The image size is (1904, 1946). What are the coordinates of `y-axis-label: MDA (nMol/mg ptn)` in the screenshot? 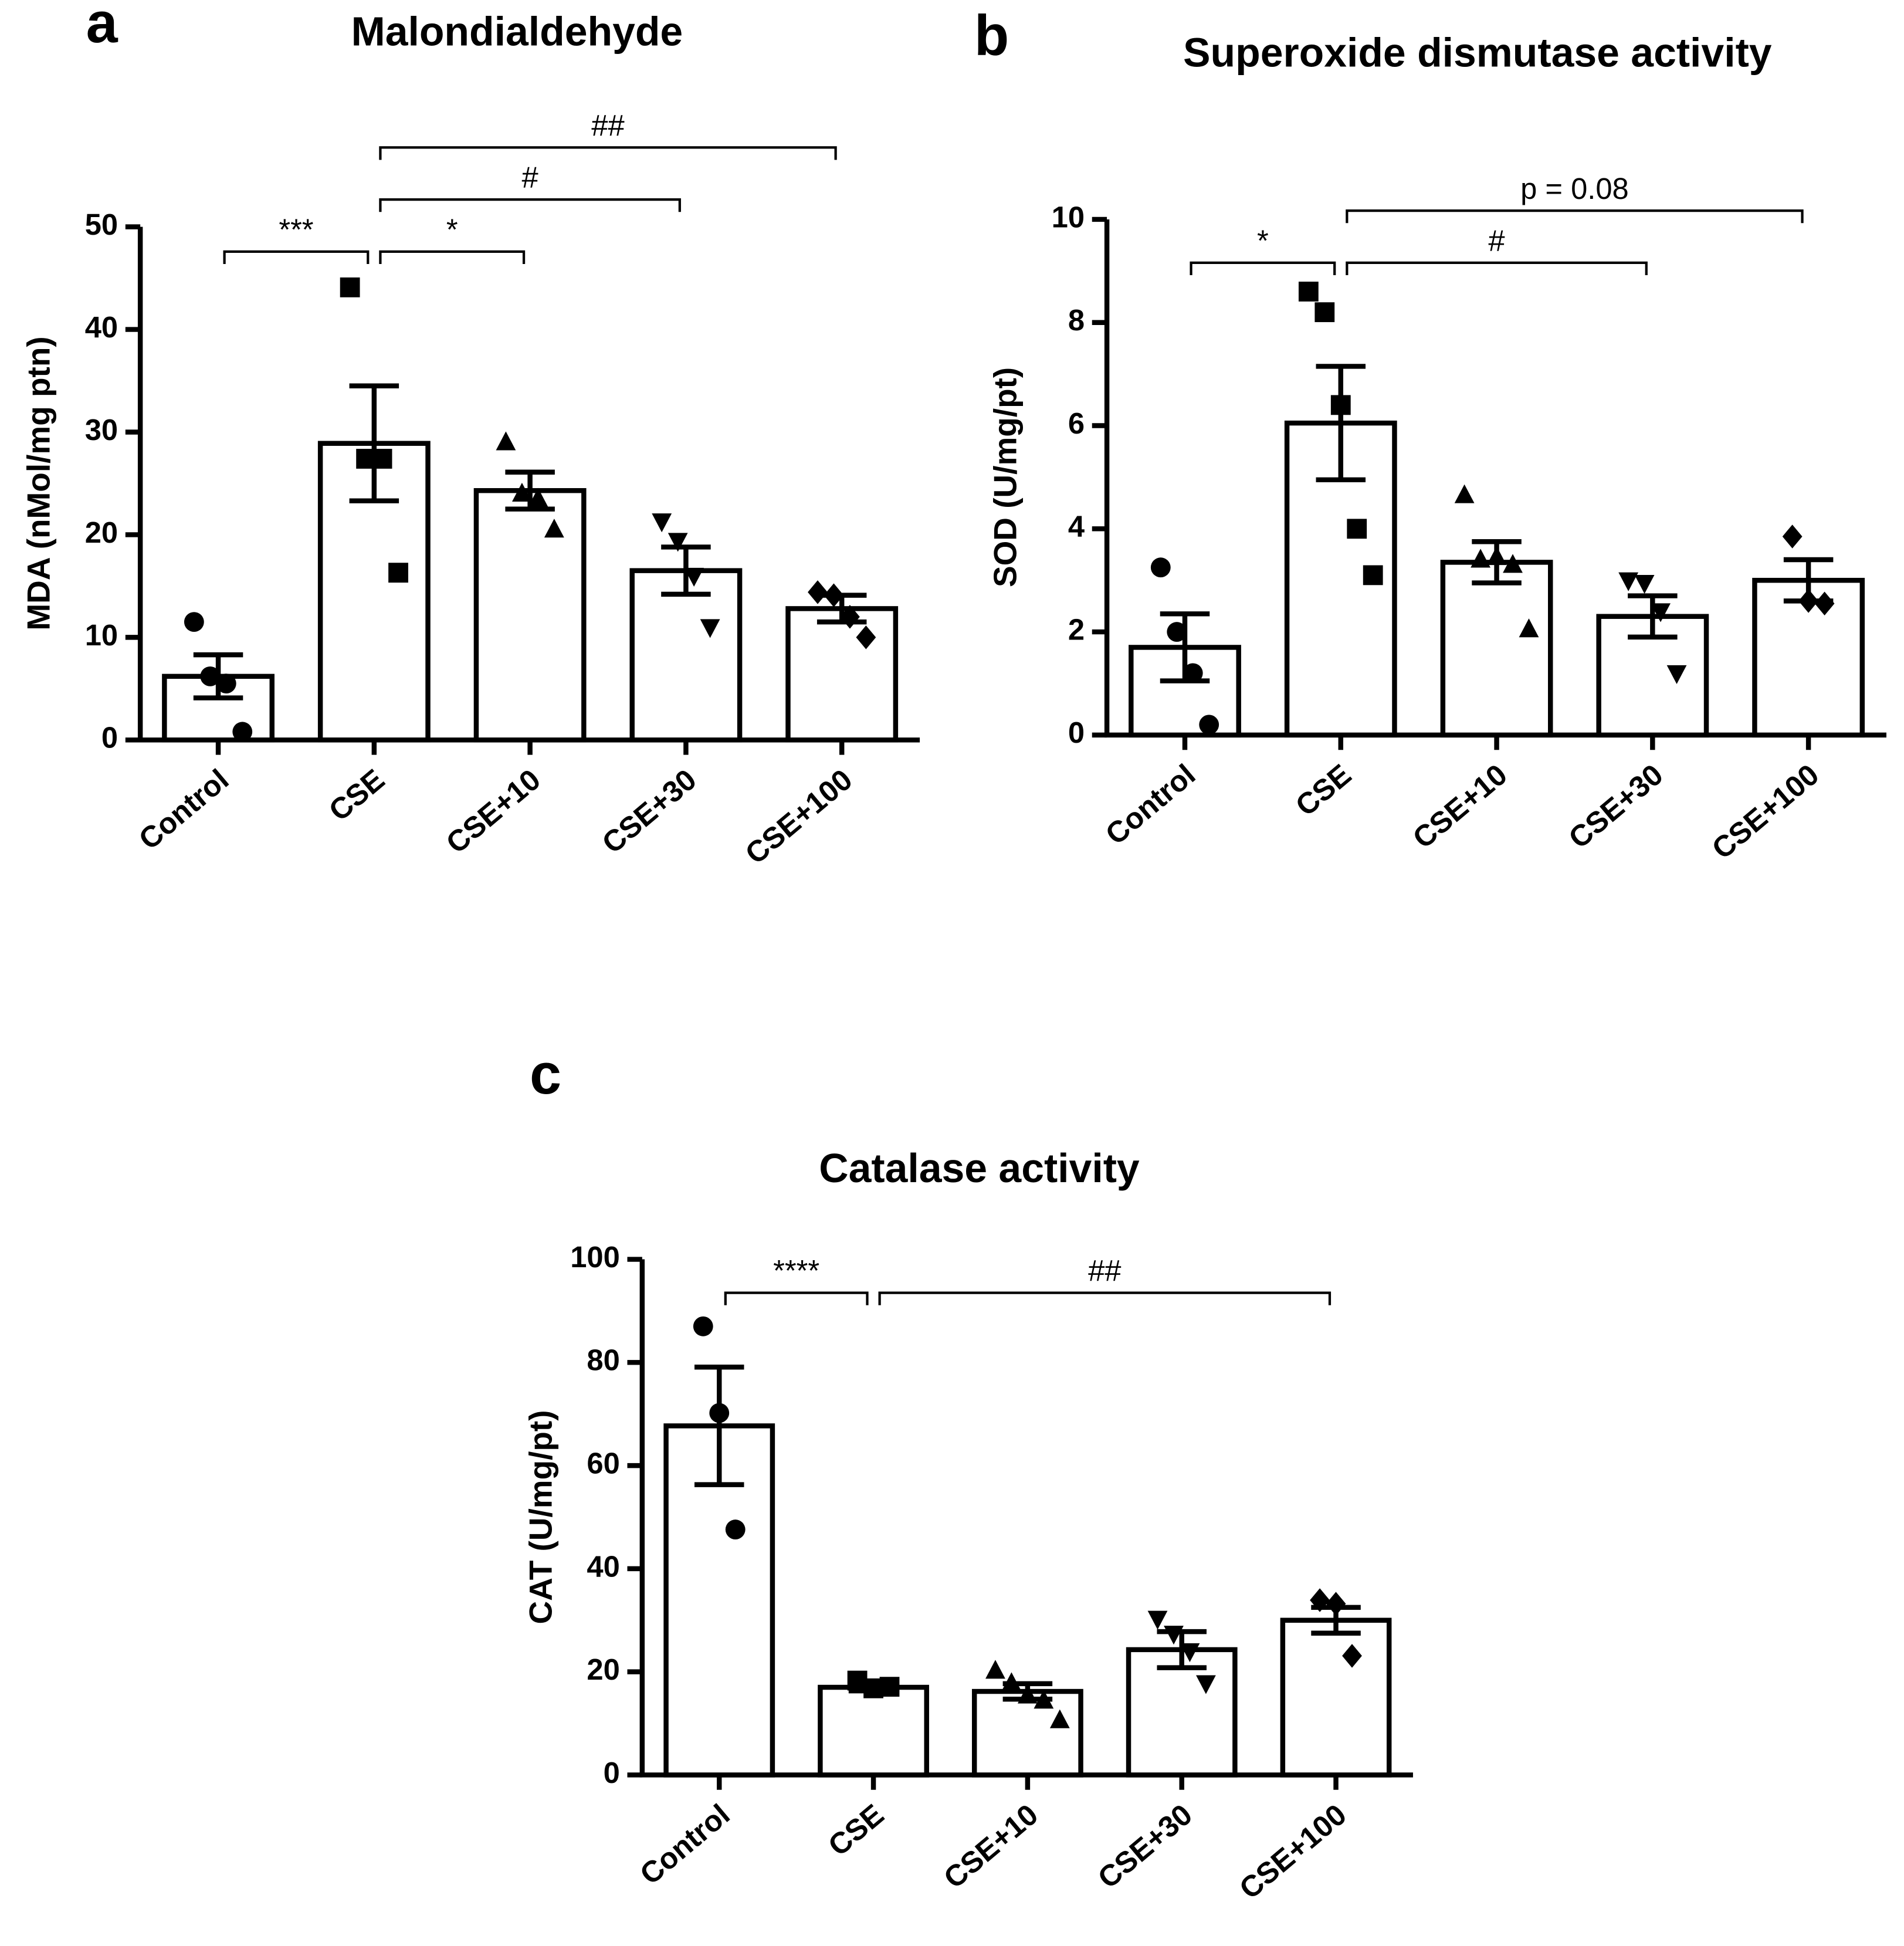 It's located at (39, 483).